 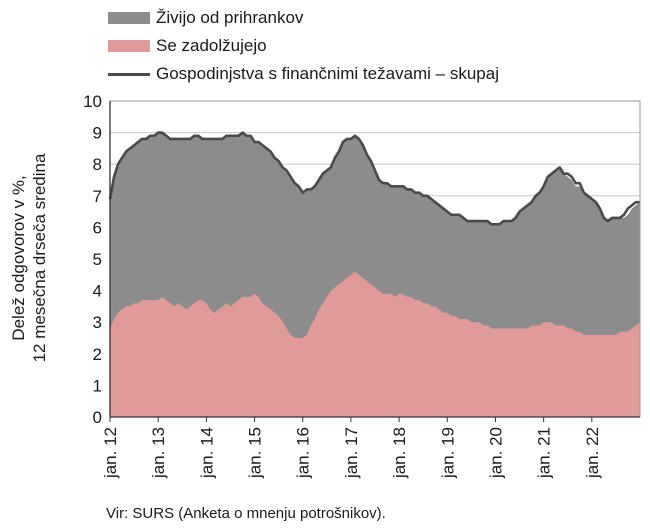 I want to click on legend-item-savings: Živijo od prihrankov, so click(x=303, y=18).